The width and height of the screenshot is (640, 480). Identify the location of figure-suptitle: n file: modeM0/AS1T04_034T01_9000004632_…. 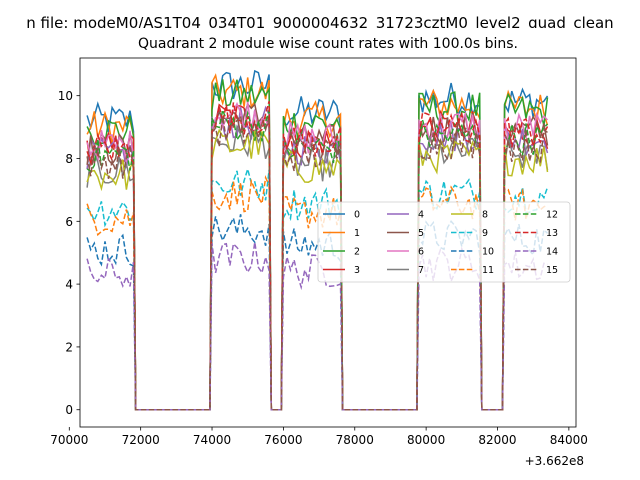
(320, 21).